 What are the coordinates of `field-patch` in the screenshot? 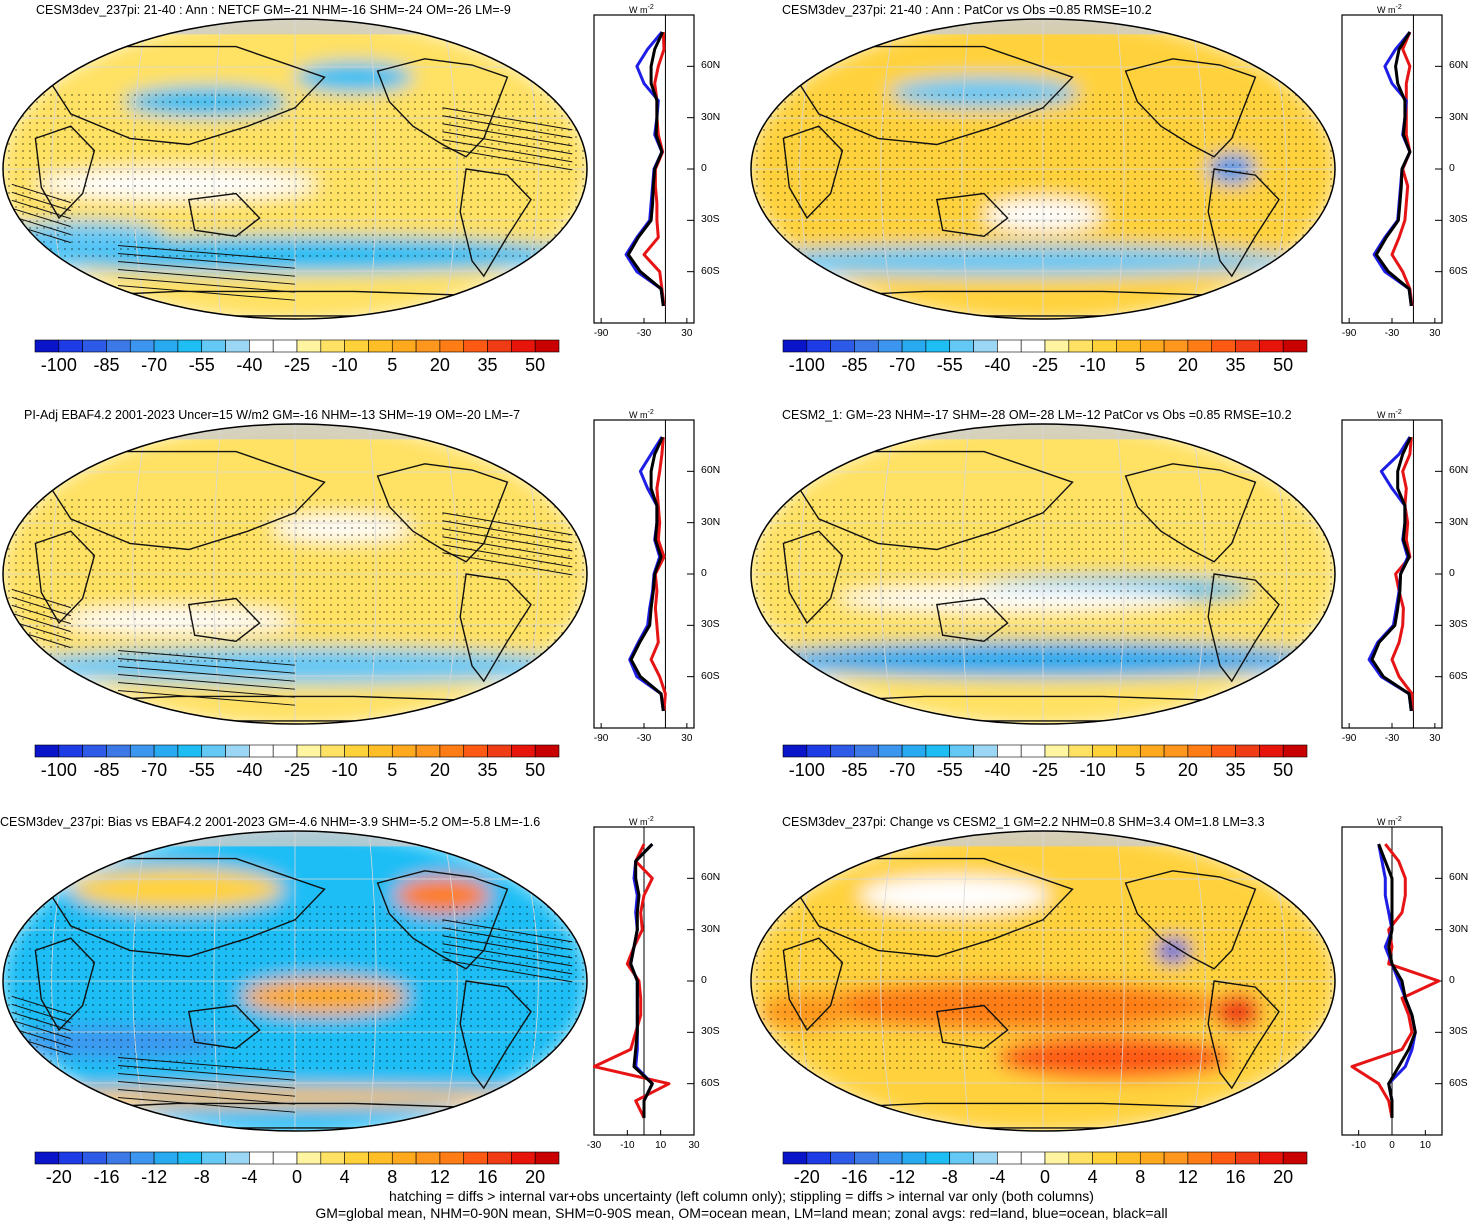 It's located at (177, 889).